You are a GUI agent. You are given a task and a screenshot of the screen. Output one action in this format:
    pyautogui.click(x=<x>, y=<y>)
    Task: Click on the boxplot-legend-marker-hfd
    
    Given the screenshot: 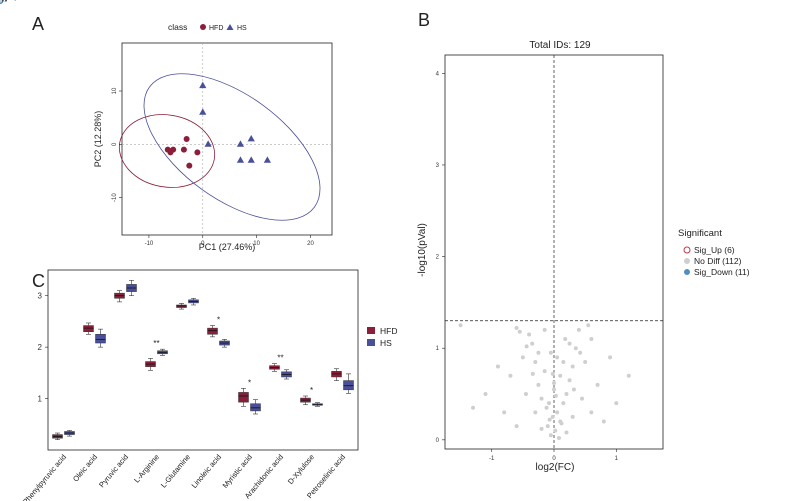 What is the action you would take?
    pyautogui.click(x=371, y=330)
    